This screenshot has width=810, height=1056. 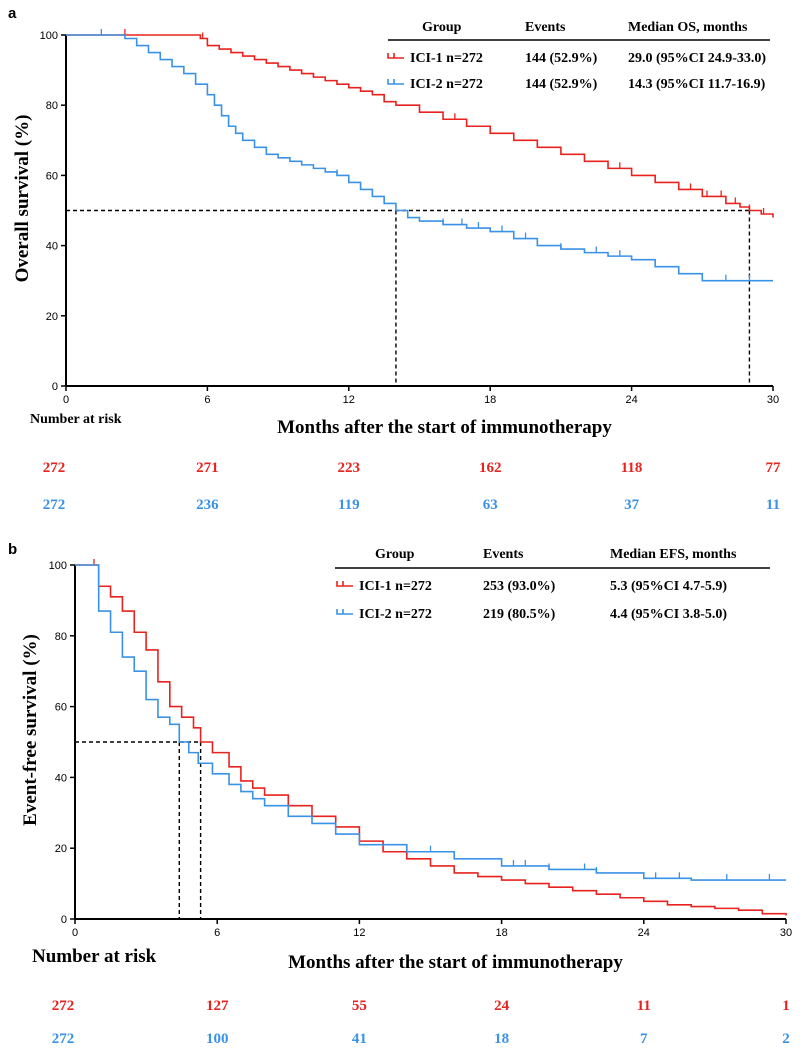 I want to click on legend-header: Median EFS, months, so click(x=673, y=554).